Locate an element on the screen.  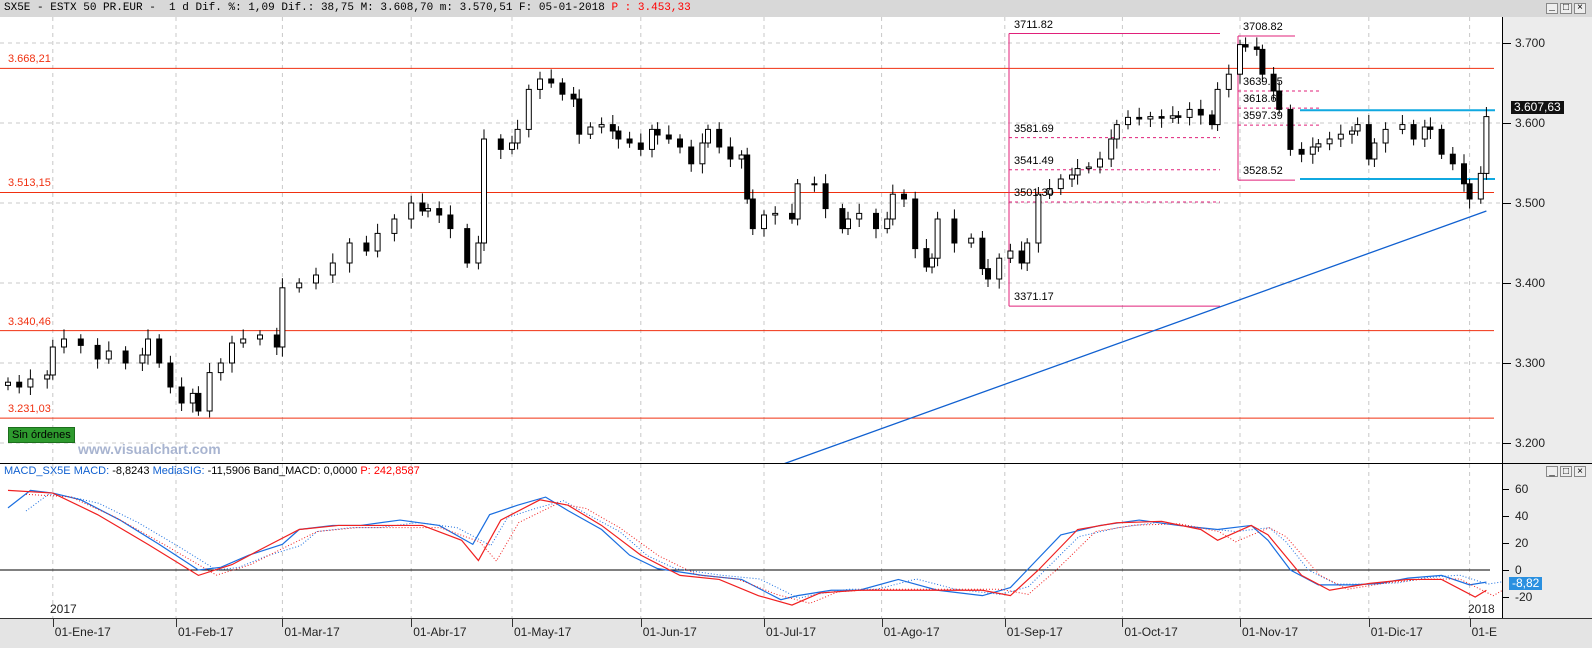
level-label: 3.340,46 is located at coordinates (29, 321).